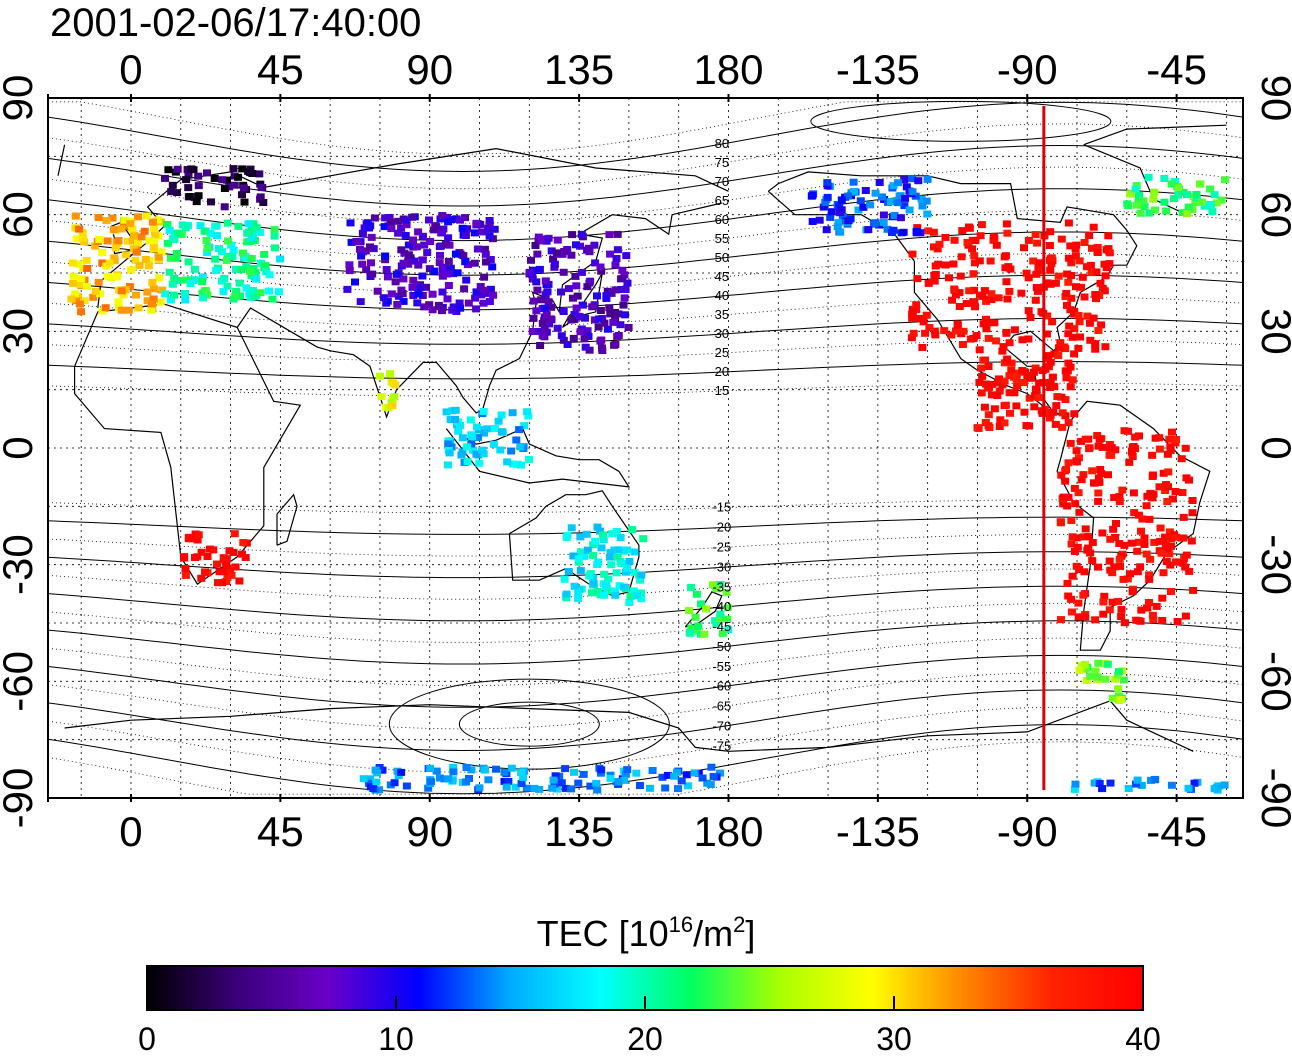 This screenshot has height=1057, width=1292. What do you see at coordinates (721, 666) in the screenshot?
I see `mag-lat-label: -55` at bounding box center [721, 666].